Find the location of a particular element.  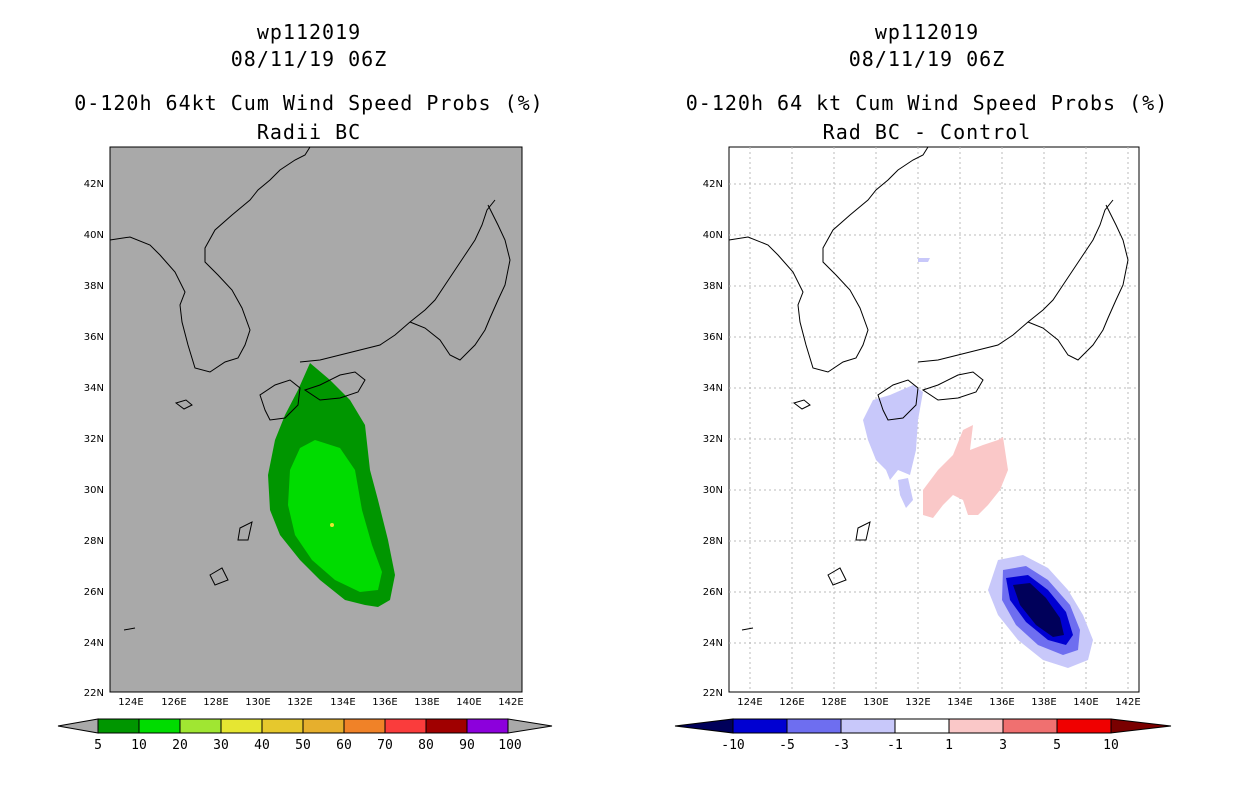

colorbar-label: 5 is located at coordinates (1057, 745).